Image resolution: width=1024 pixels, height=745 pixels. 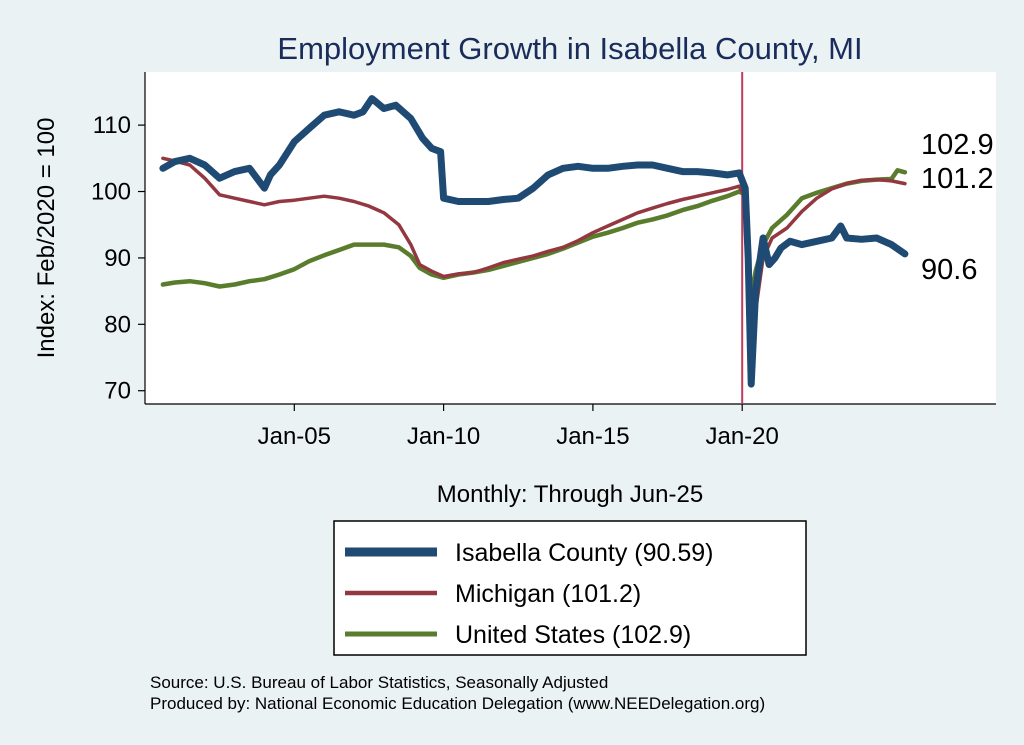 I want to click on end-label-united-states: 102.9, so click(x=957, y=145).